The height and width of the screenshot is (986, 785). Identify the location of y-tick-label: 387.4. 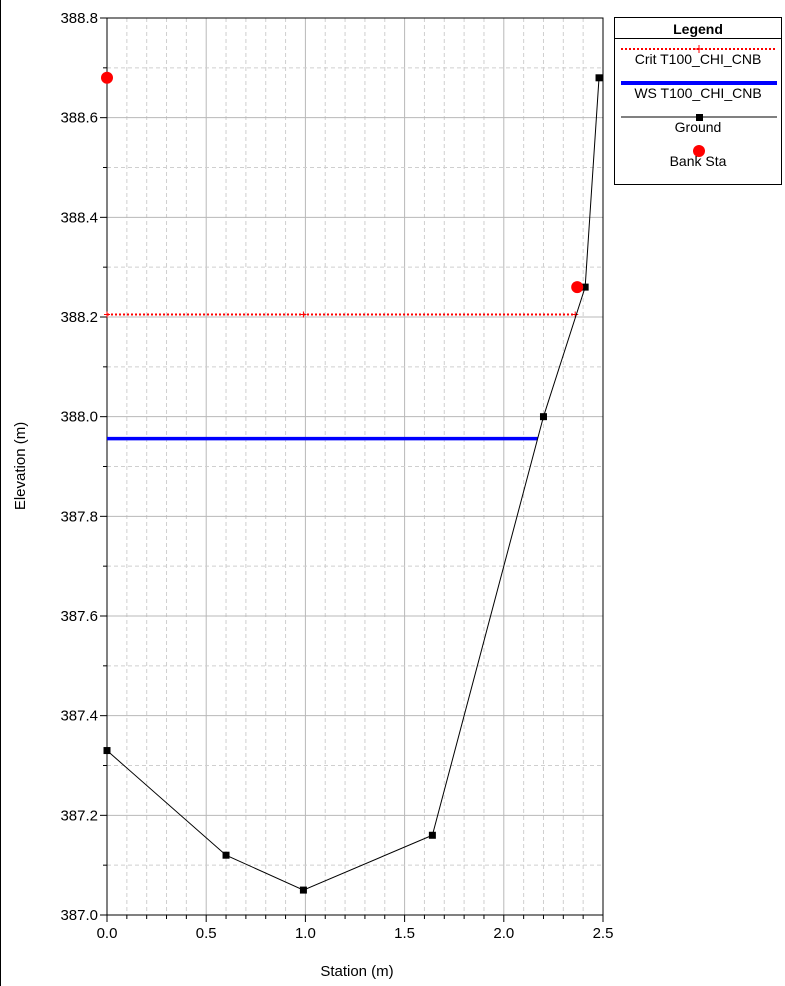
(79, 716).